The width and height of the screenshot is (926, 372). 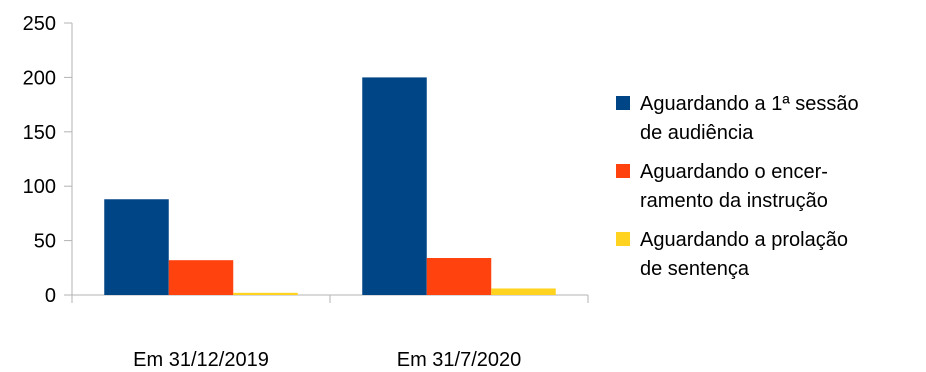 What do you see at coordinates (50, 296) in the screenshot?
I see `y-tick-label: 0` at bounding box center [50, 296].